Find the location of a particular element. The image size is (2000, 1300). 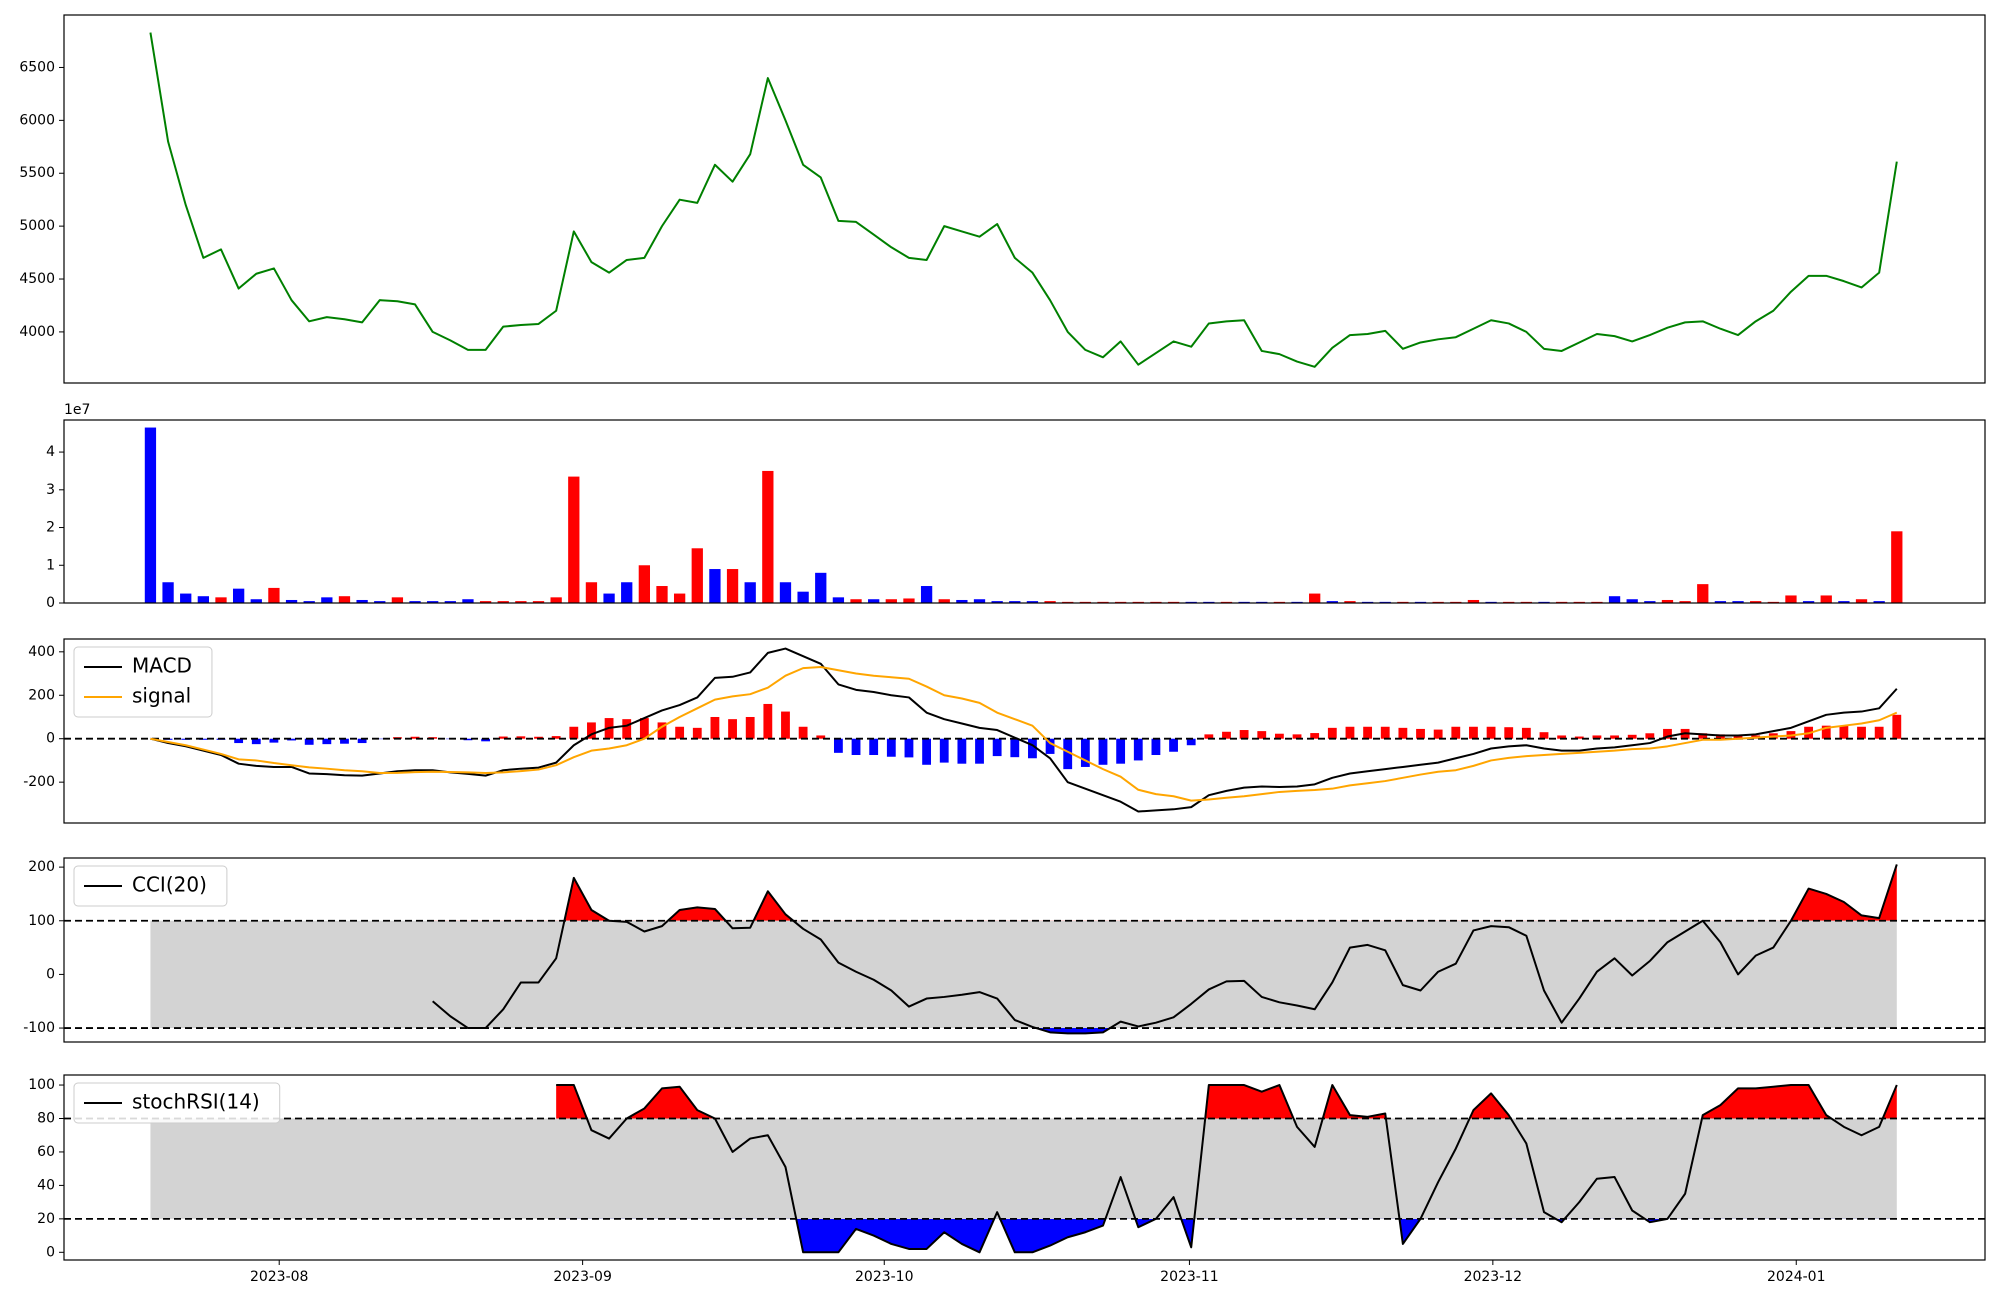

legend-label: signal is located at coordinates (161, 696).